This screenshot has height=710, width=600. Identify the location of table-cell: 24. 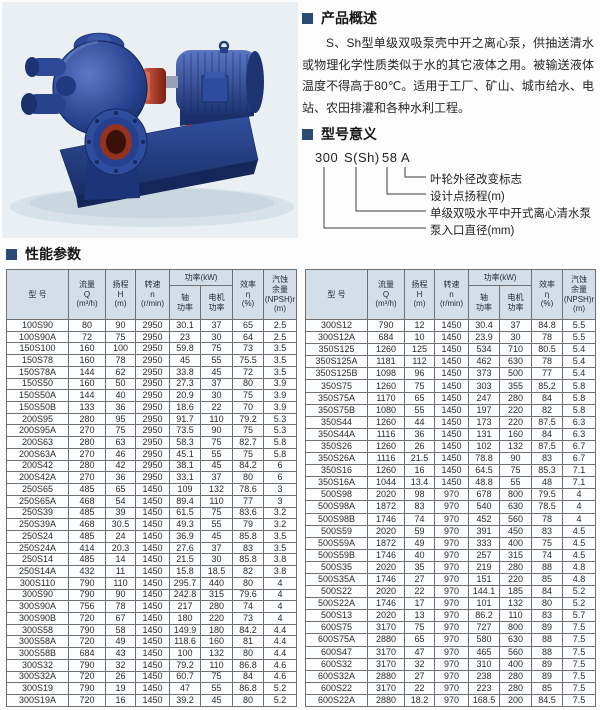
(120, 536).